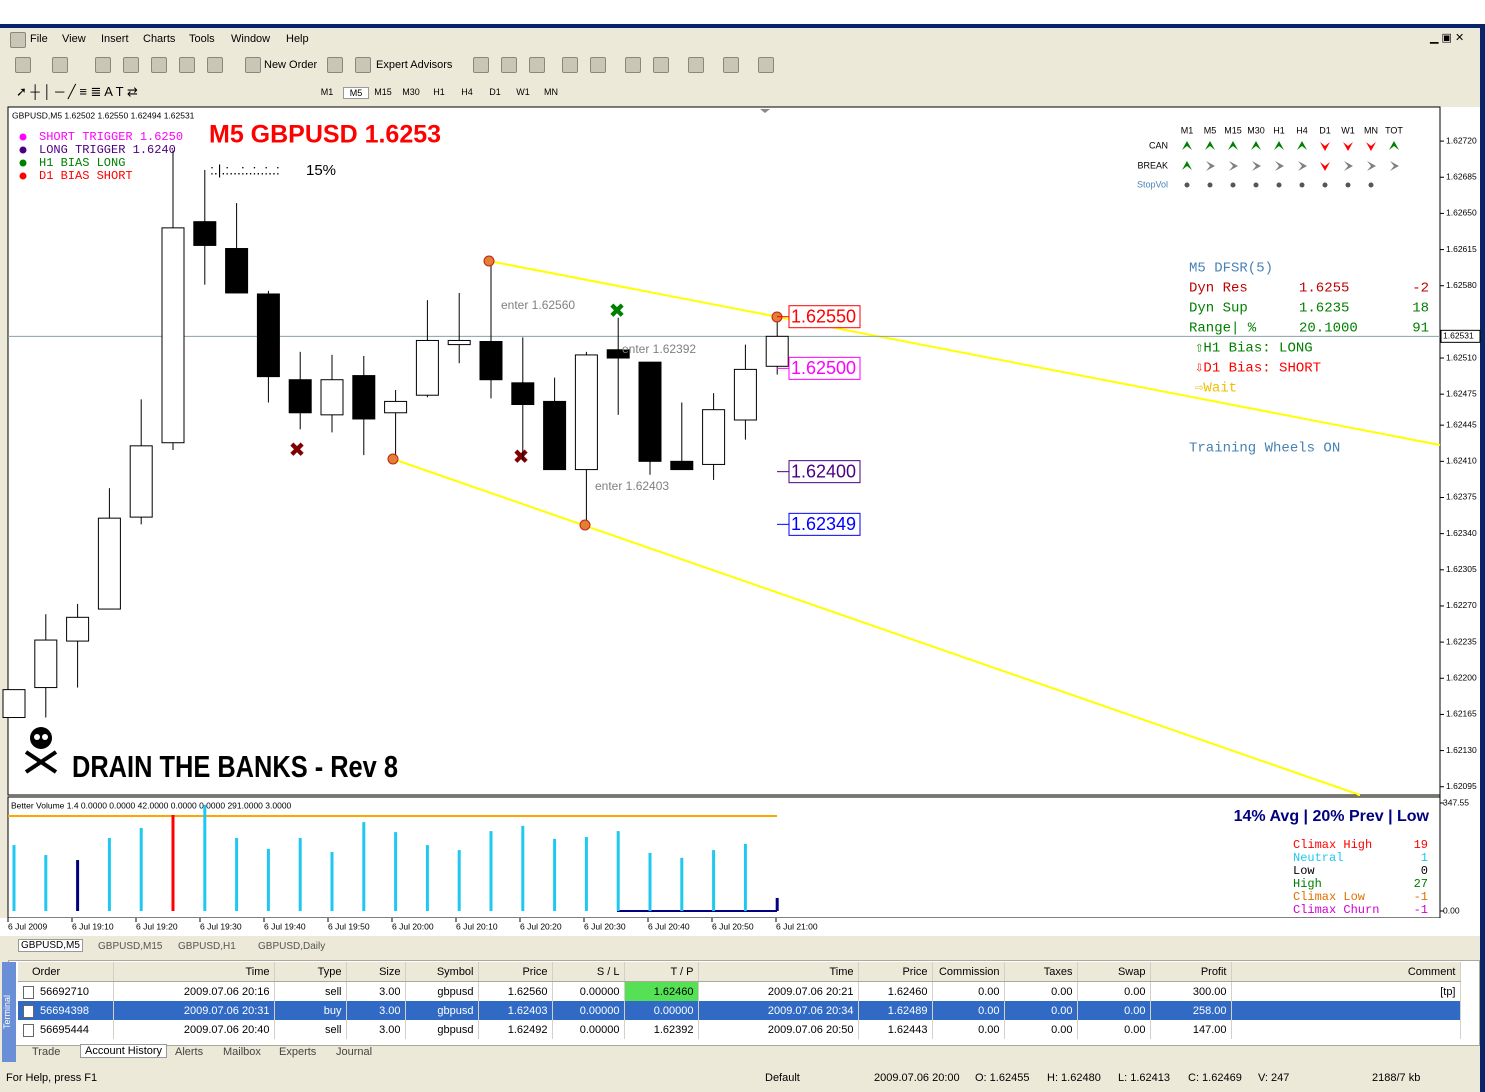 Image resolution: width=1485 pixels, height=1092 pixels. Describe the element at coordinates (1332, 816) in the screenshot. I see `volume-stats-title: 14% Avg | 20% Prev | Low` at that location.